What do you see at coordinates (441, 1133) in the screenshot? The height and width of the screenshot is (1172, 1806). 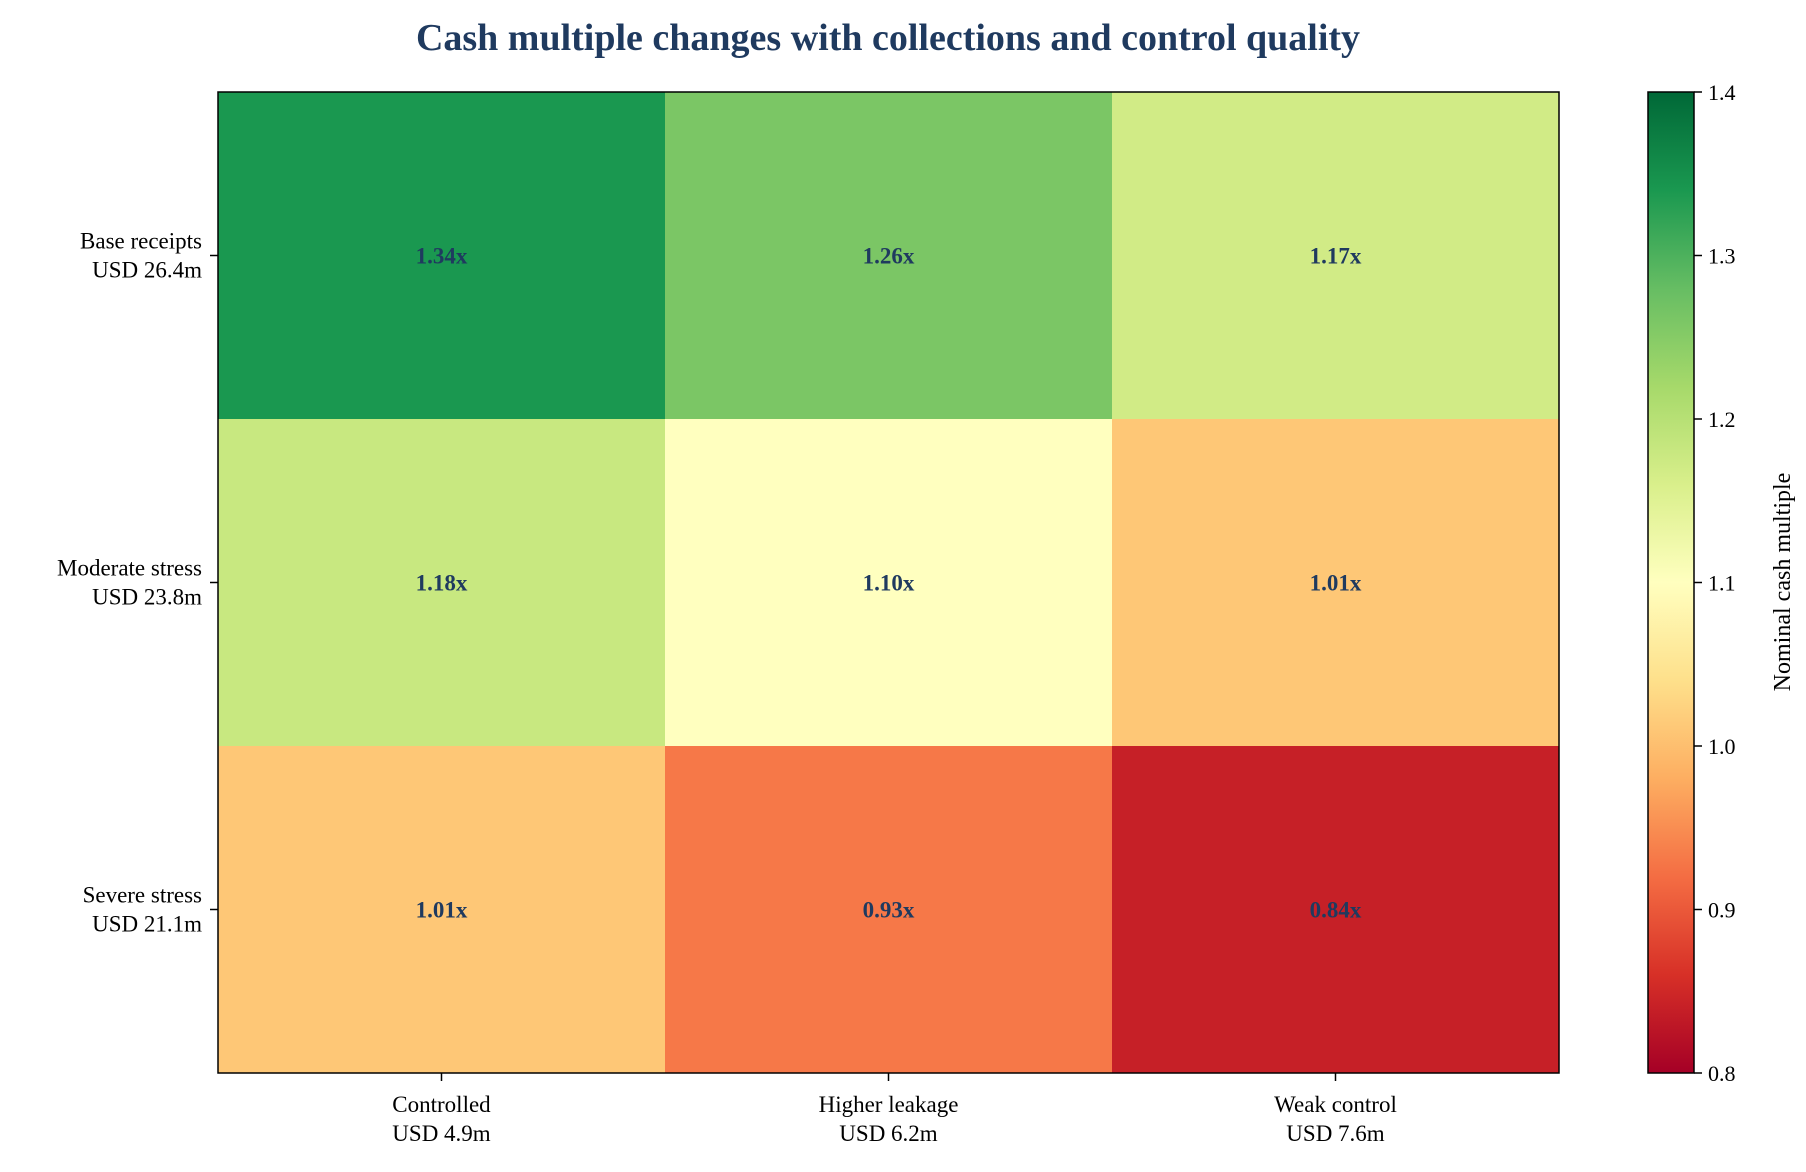 I see `x-tick-label-0-line2: USD 4.9m` at bounding box center [441, 1133].